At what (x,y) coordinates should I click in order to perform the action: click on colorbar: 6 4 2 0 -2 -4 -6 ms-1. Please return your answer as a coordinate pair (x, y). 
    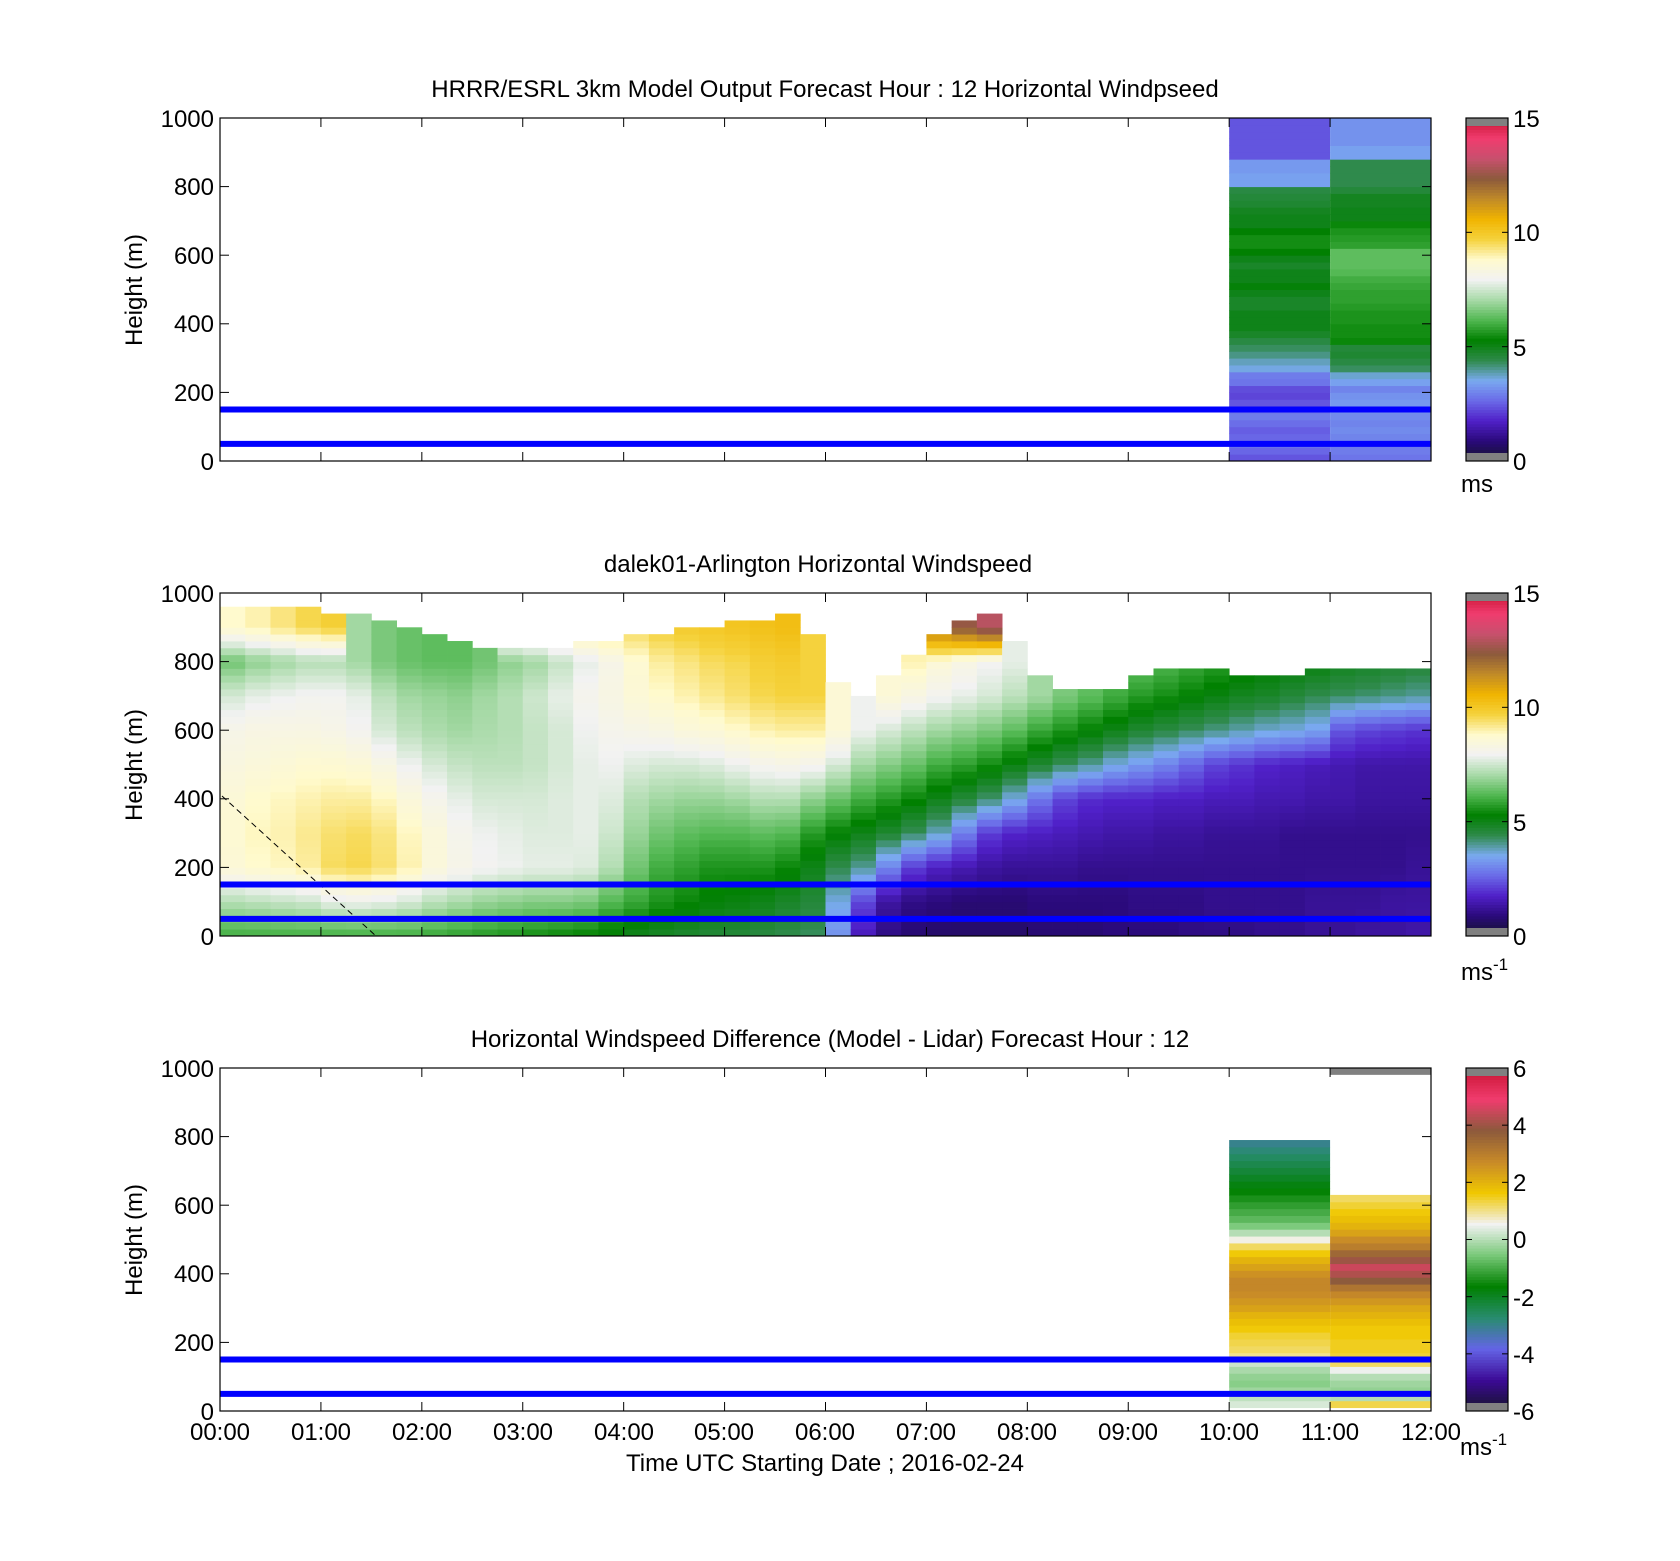
    Looking at the image, I should click on (1497, 1258).